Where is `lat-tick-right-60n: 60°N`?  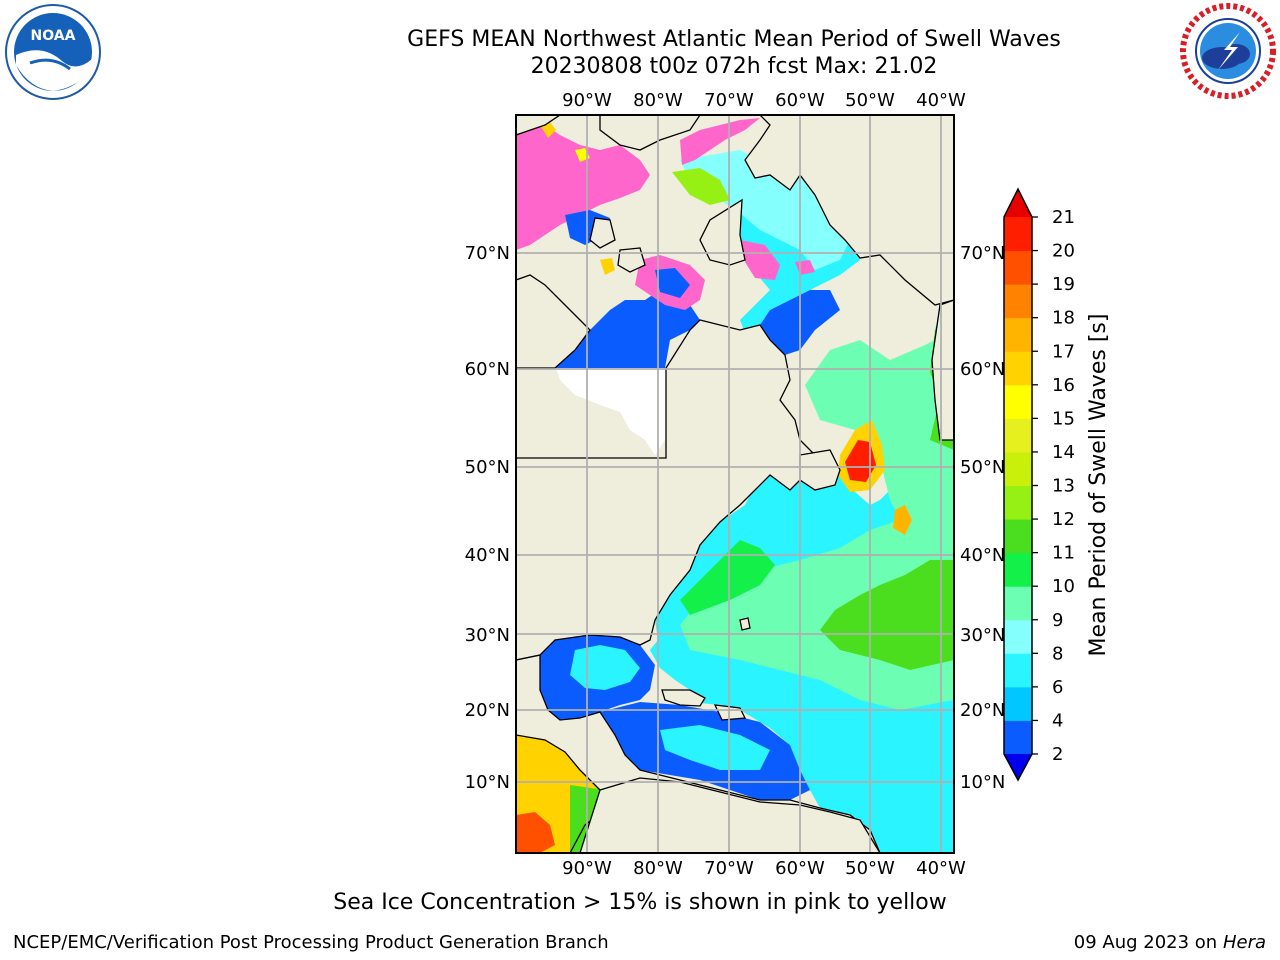 lat-tick-right-60n: 60°N is located at coordinates (982, 369).